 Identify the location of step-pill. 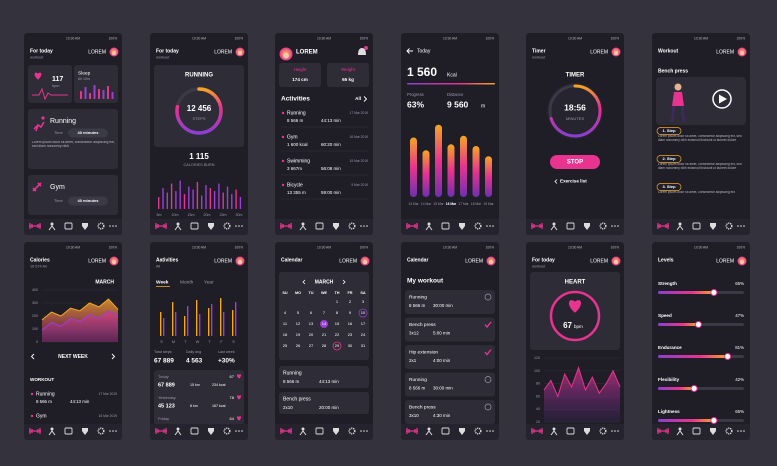
(669, 159).